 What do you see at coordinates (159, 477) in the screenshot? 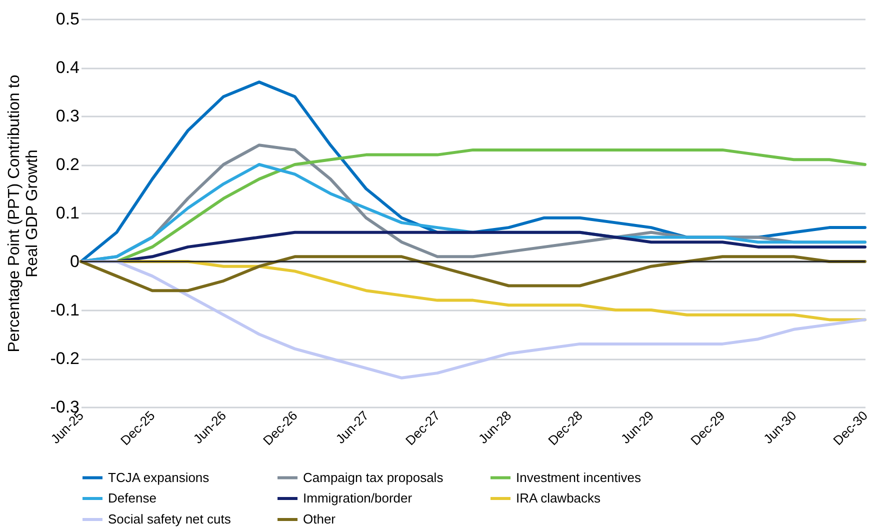
I see `legend-label: TCJA expansions` at bounding box center [159, 477].